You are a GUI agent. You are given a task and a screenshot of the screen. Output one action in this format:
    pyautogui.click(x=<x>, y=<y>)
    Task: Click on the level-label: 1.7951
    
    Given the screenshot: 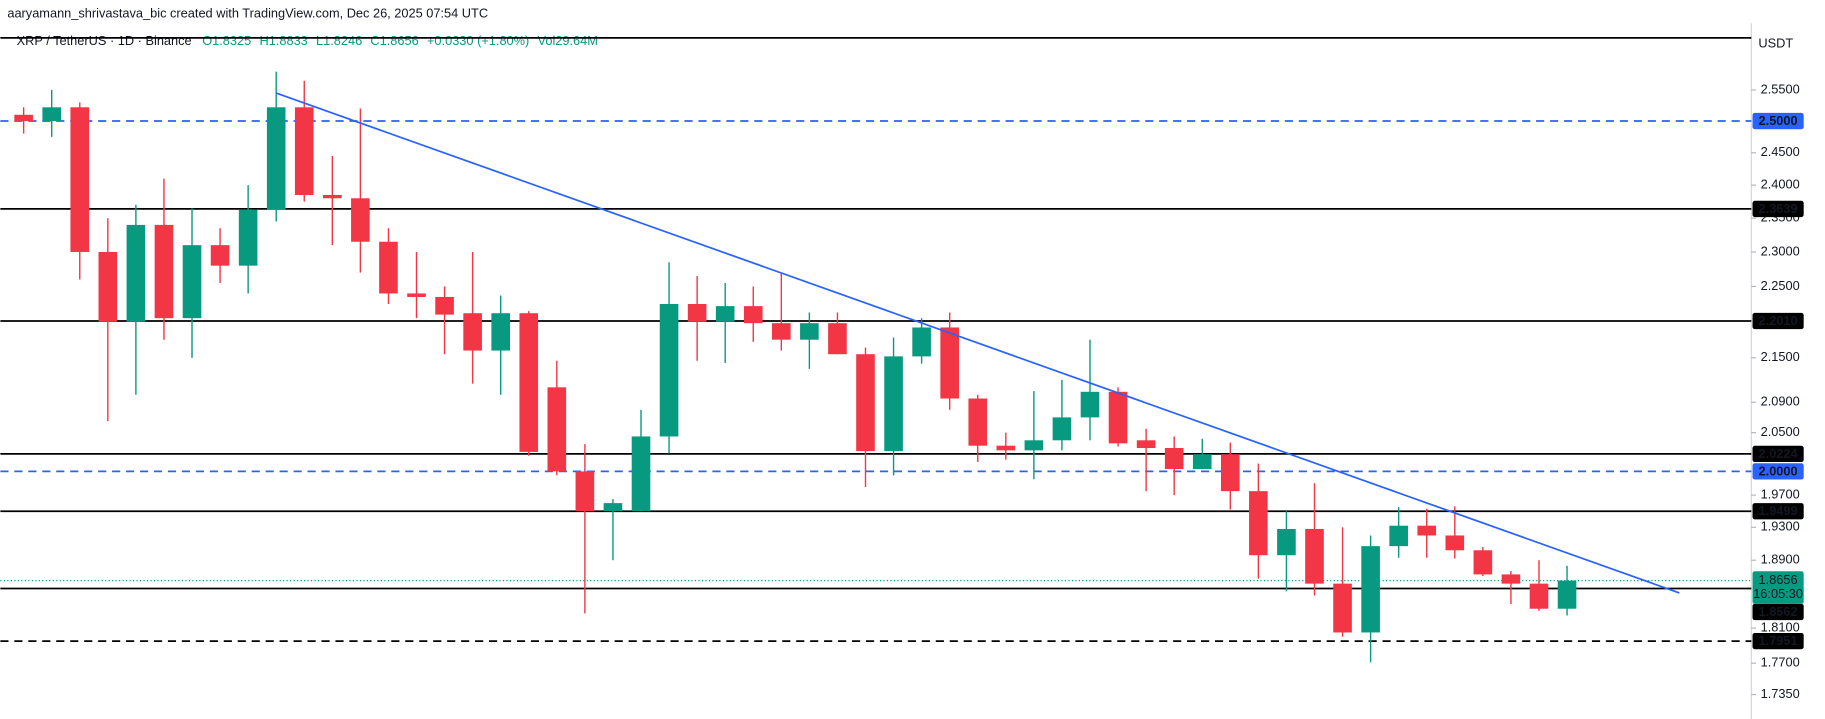 What is the action you would take?
    pyautogui.click(x=1778, y=640)
    